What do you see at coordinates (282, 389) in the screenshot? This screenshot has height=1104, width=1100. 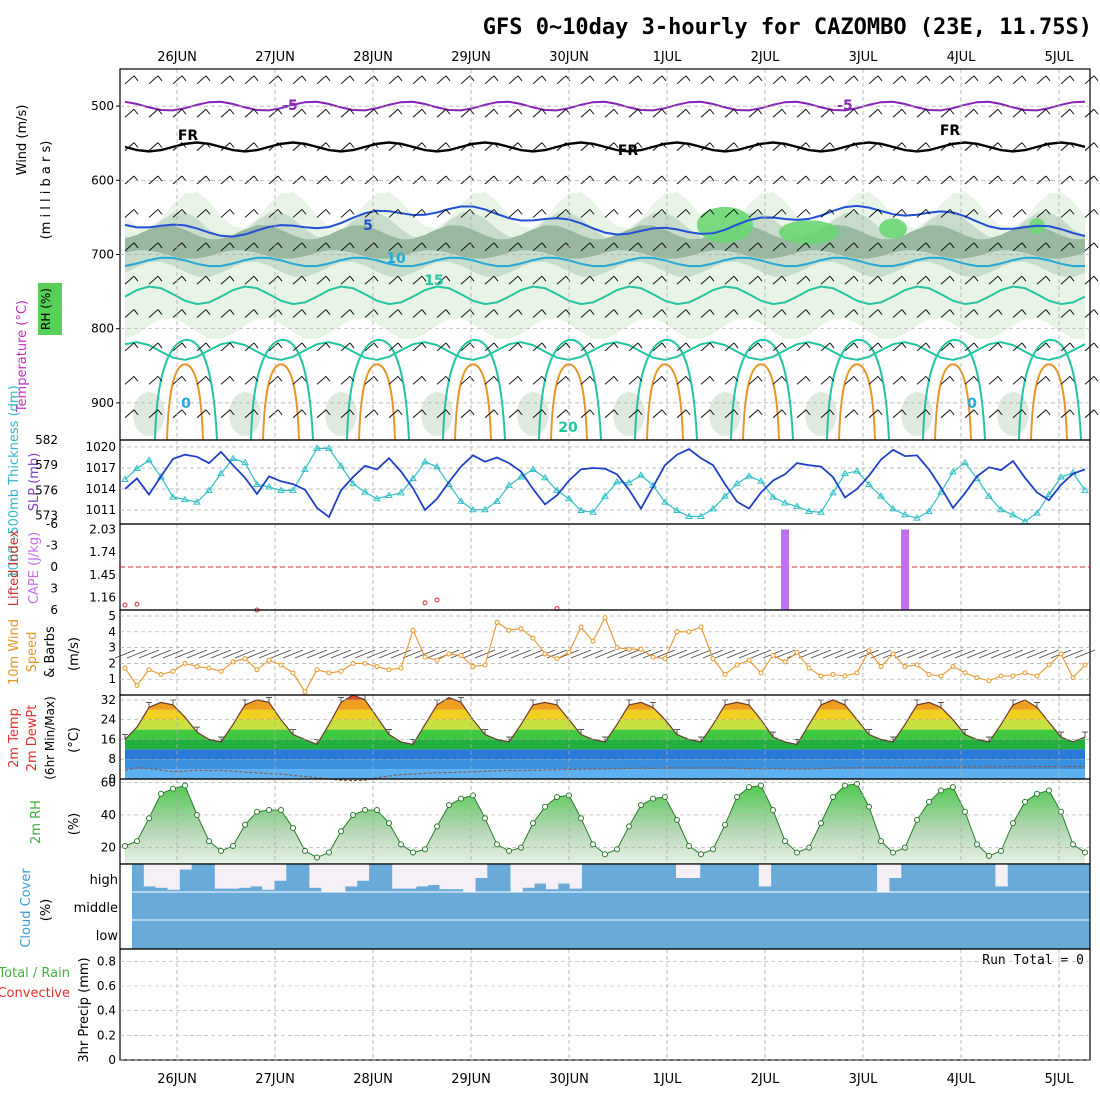 I see `mid-lobe` at bounding box center [282, 389].